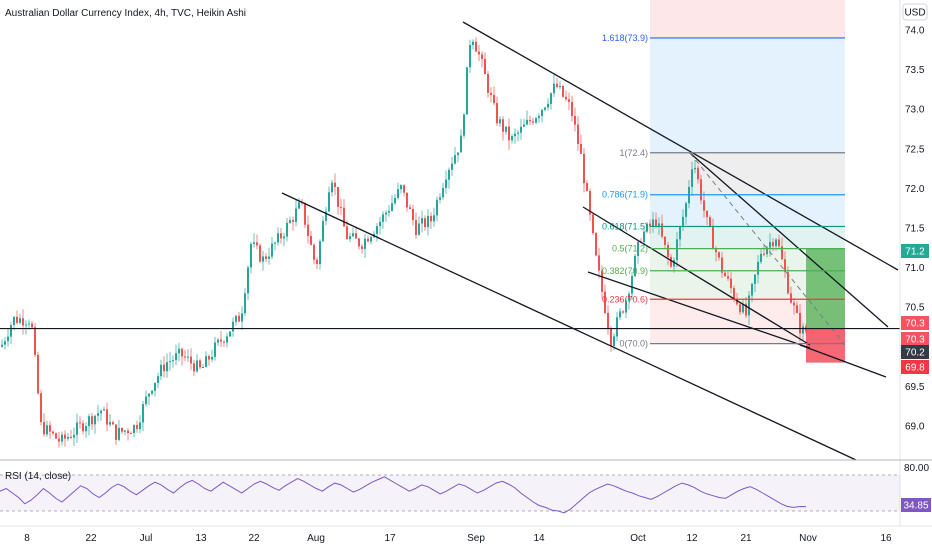 The image size is (932, 550). What do you see at coordinates (825, 288) in the screenshot?
I see `long-position-target` at bounding box center [825, 288].